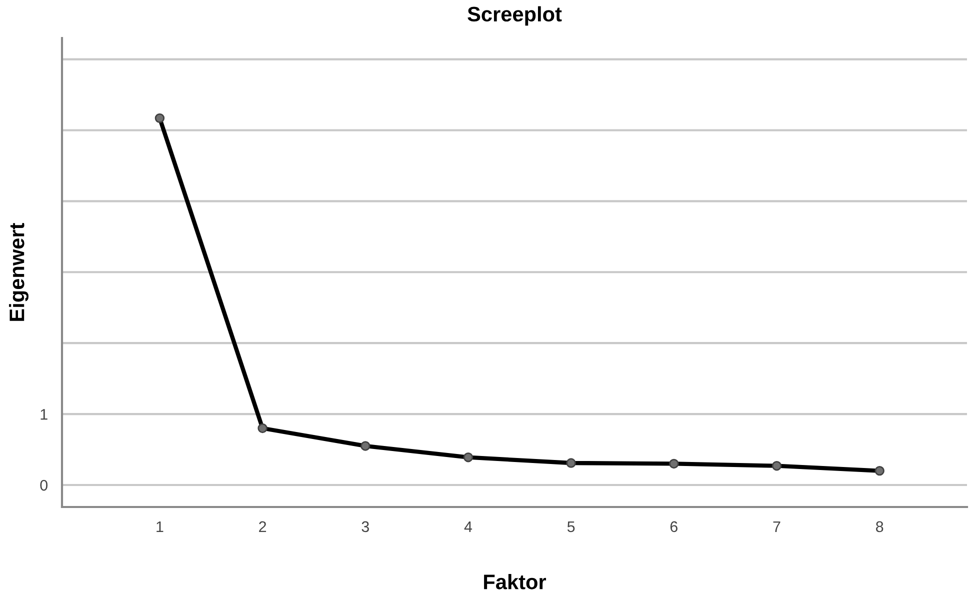 Image resolution: width=973 pixels, height=597 pixels. What do you see at coordinates (44, 485) in the screenshot?
I see `y-tick-label: 0` at bounding box center [44, 485].